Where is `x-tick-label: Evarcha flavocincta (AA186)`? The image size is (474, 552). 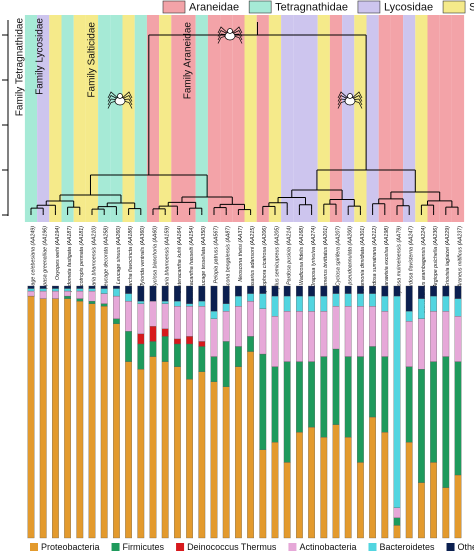
x-tick-label: Evarcha flavocincta (AA186) is located at coordinates (131, 259).